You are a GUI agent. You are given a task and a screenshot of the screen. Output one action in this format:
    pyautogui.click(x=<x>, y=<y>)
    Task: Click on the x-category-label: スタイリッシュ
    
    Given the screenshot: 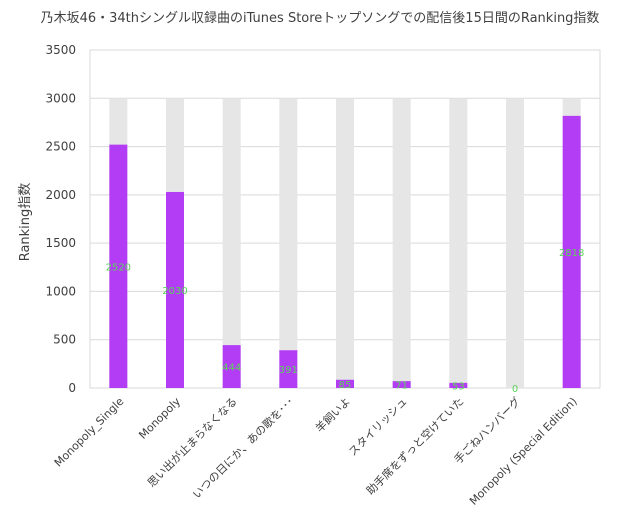 What is the action you would take?
    pyautogui.click(x=378, y=427)
    